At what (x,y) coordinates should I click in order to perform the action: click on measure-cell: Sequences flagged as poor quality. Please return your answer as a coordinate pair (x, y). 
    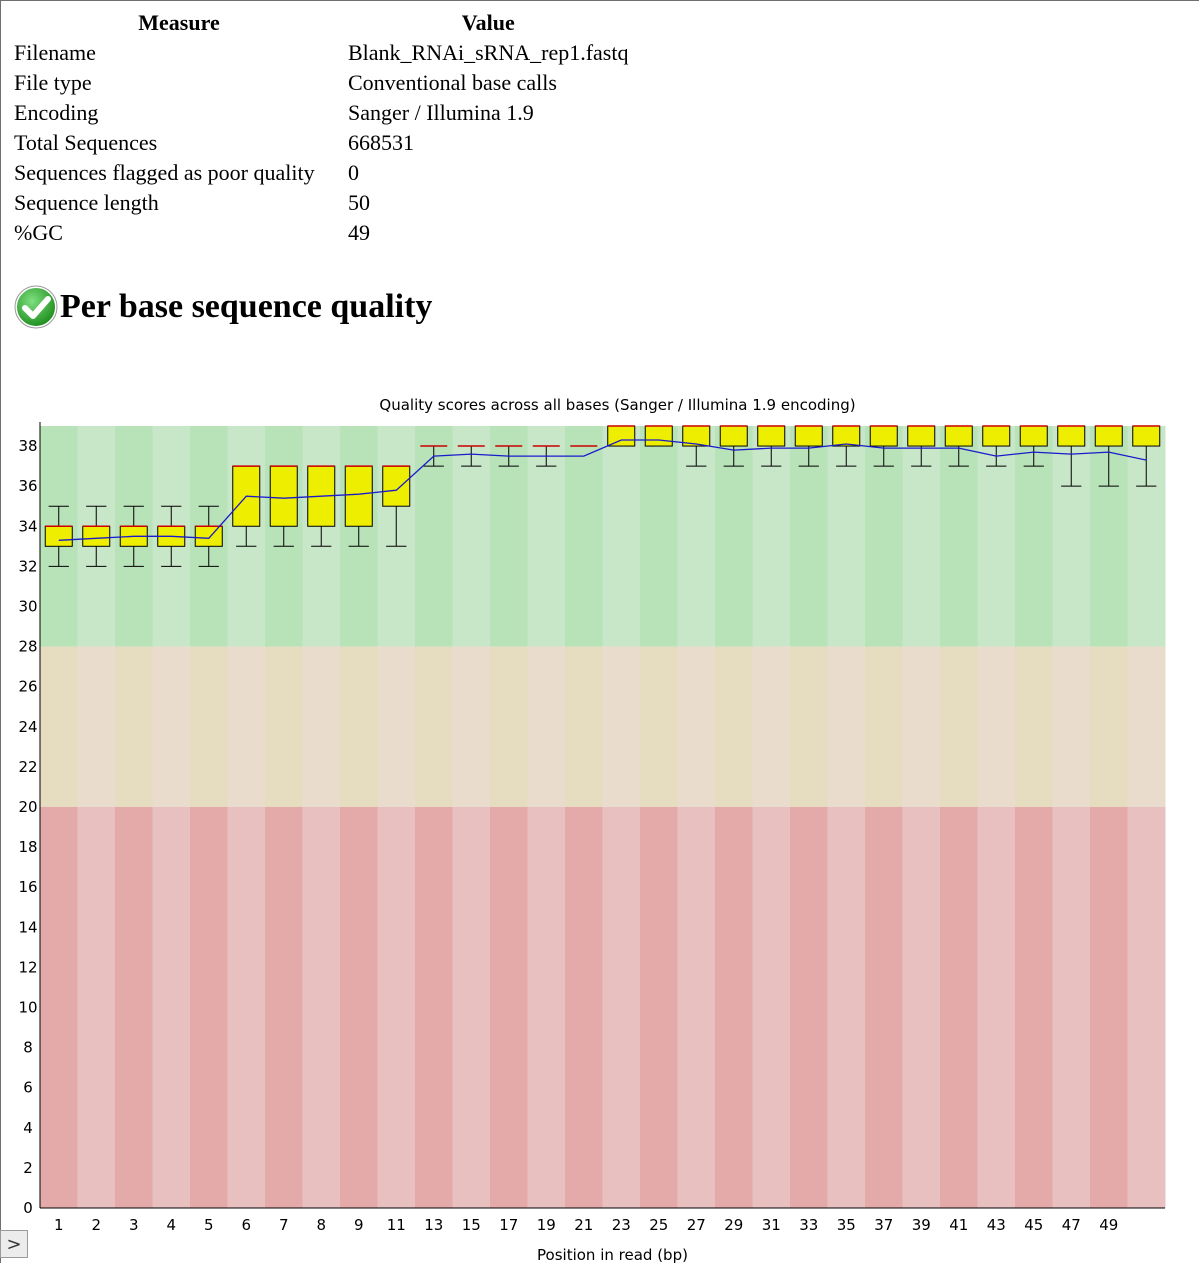
    Looking at the image, I should click on (164, 172).